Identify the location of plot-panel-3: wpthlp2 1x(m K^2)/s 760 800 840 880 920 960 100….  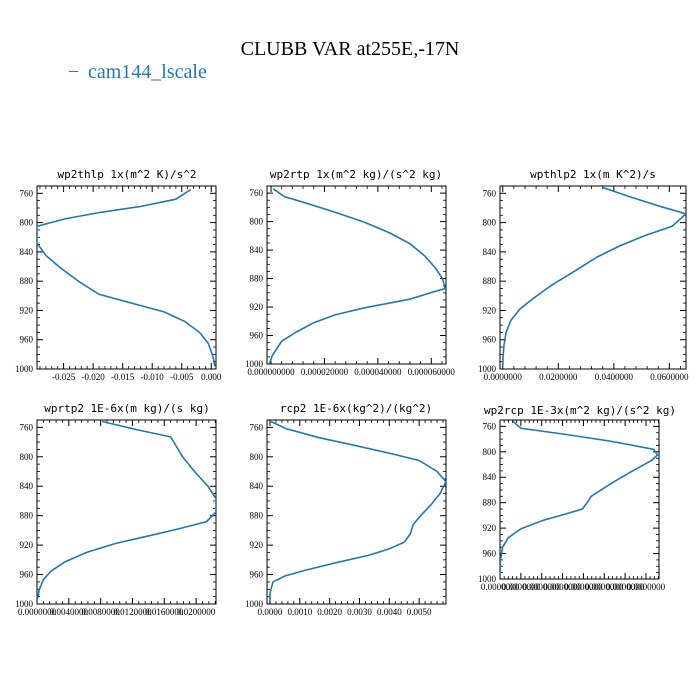
(583, 275).